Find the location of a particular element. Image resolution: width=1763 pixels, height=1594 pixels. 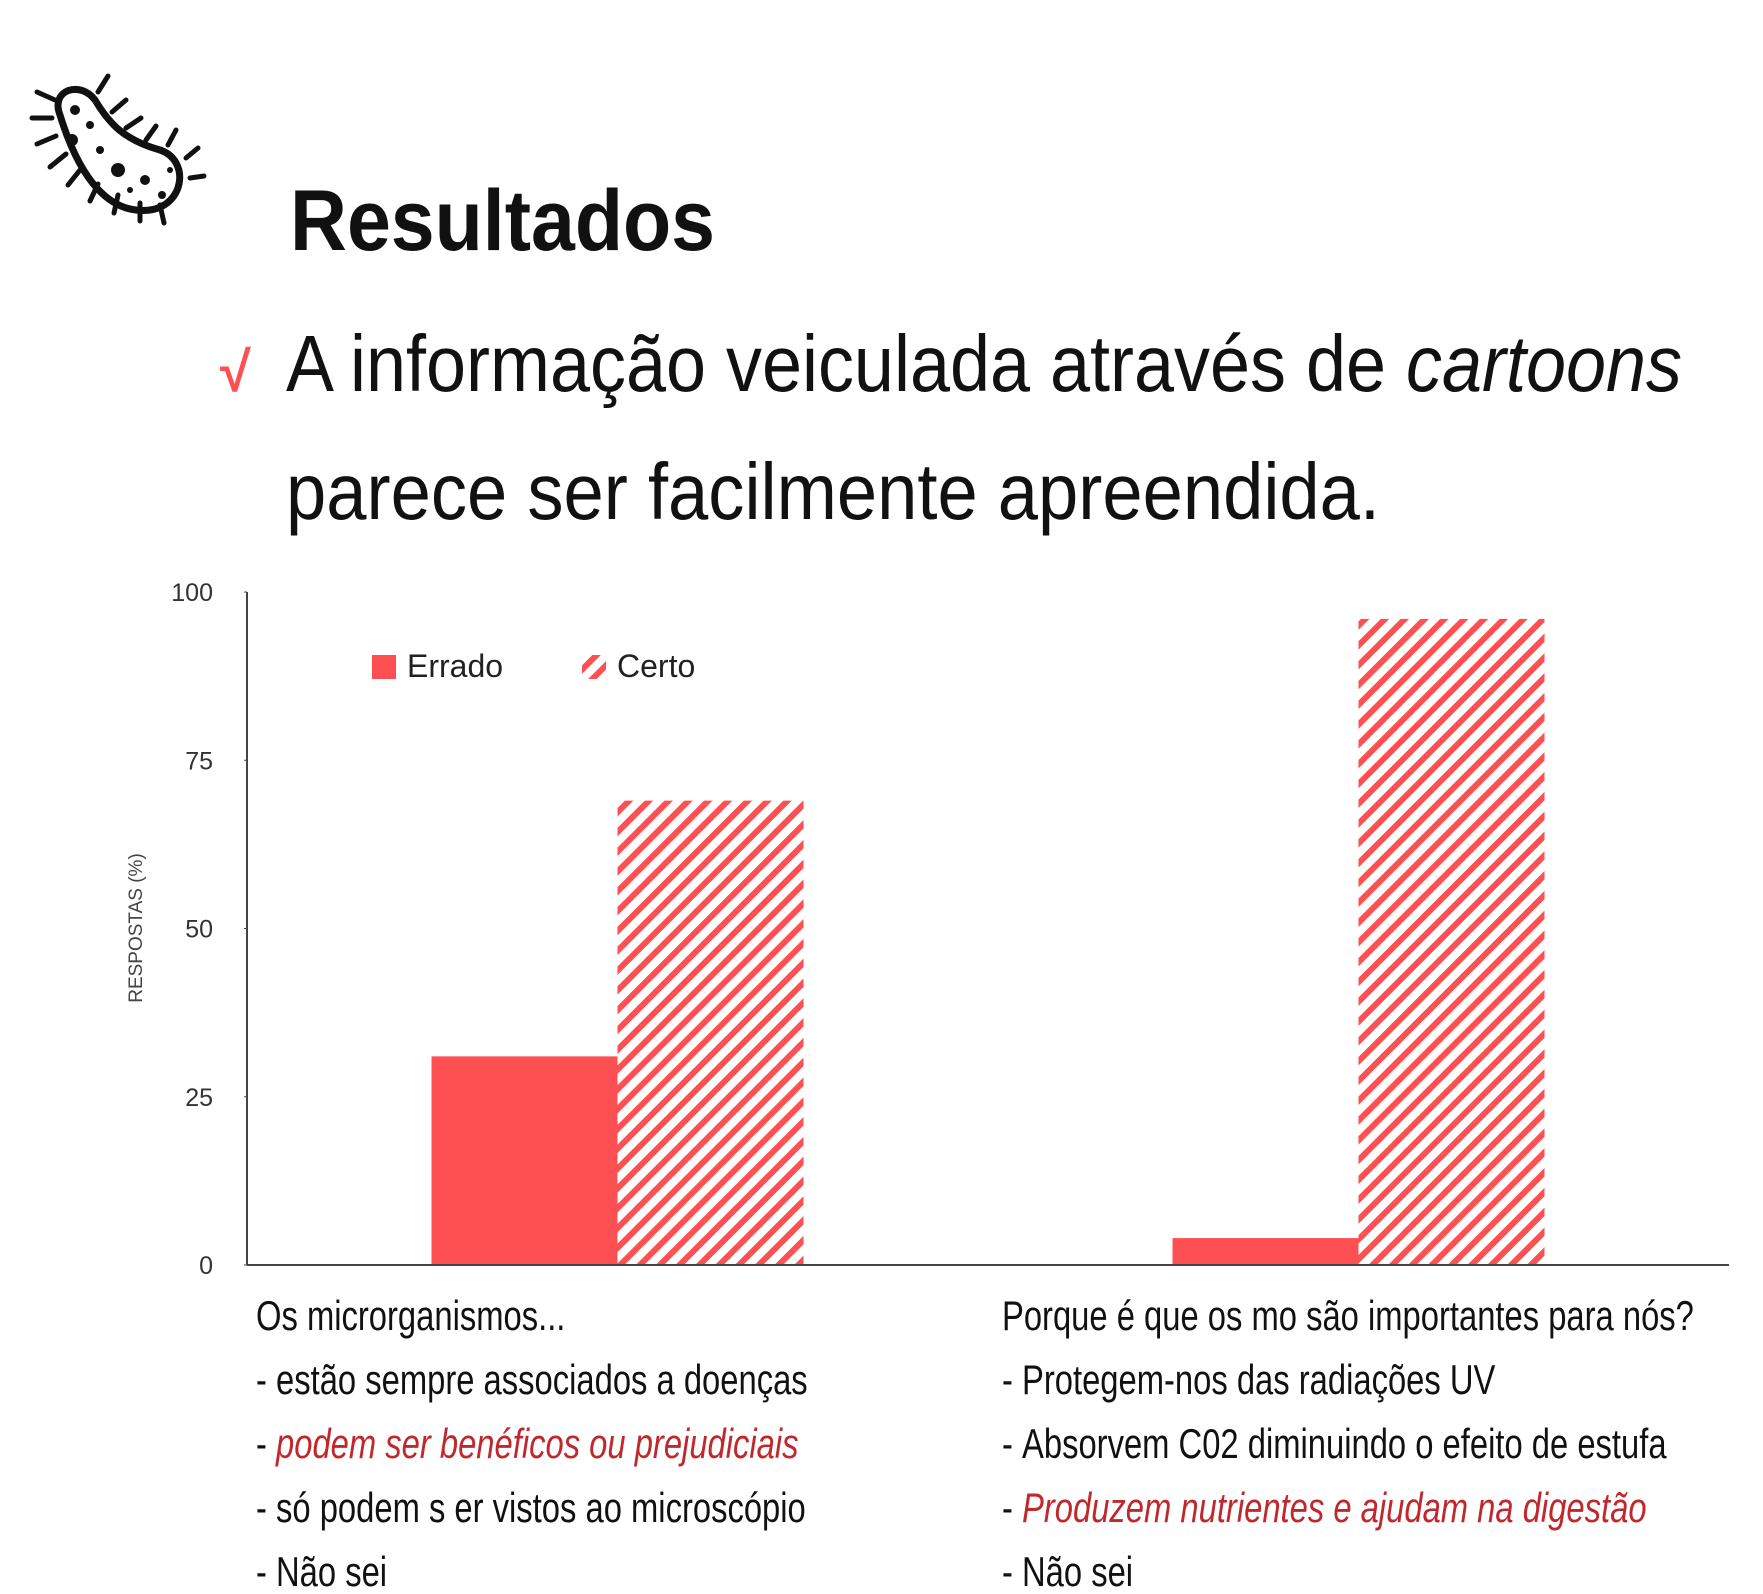

answer-text: só podem s er vistos ao microscópio is located at coordinates (541, 1507).